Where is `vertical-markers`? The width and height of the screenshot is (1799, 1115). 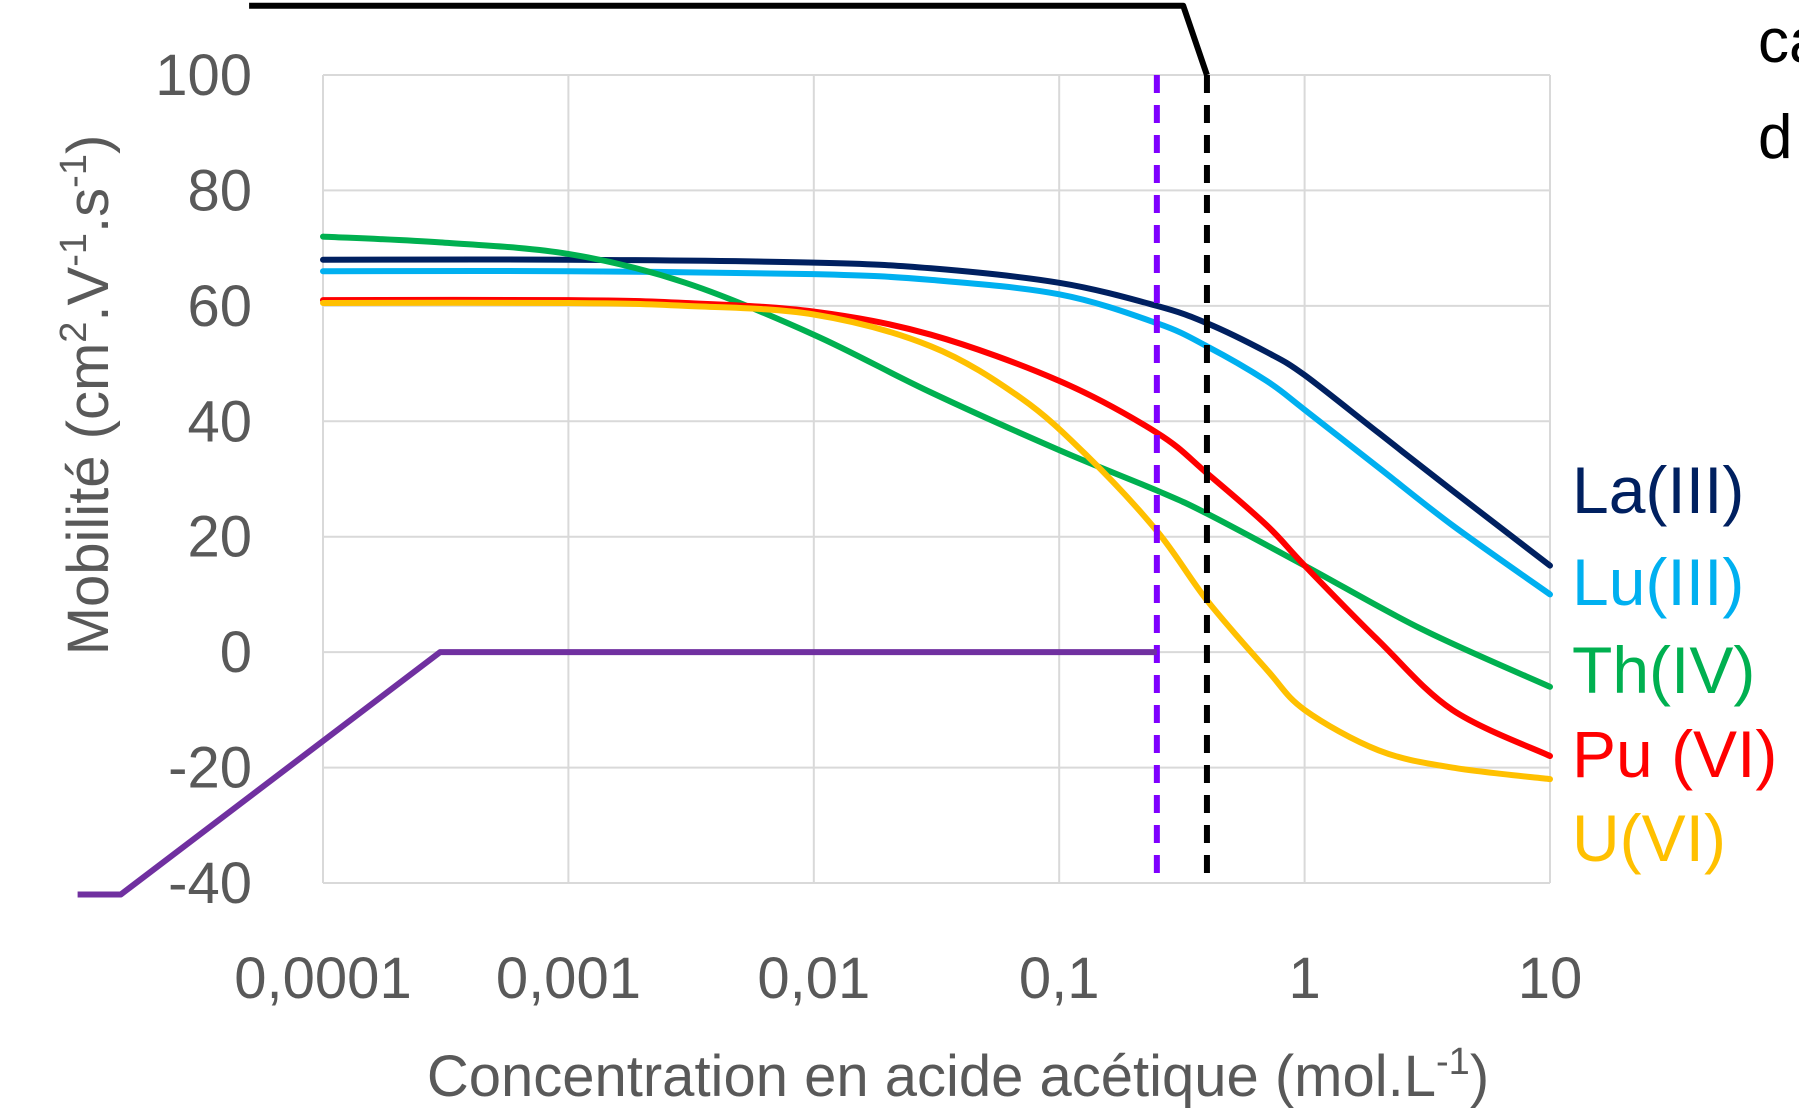 vertical-markers is located at coordinates (1181, 479).